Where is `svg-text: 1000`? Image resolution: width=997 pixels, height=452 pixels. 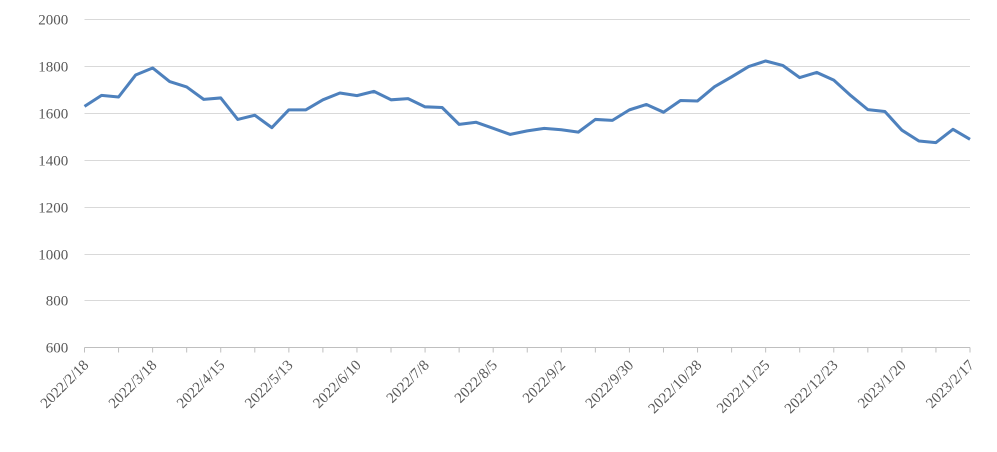 svg-text: 1000 is located at coordinates (53, 256).